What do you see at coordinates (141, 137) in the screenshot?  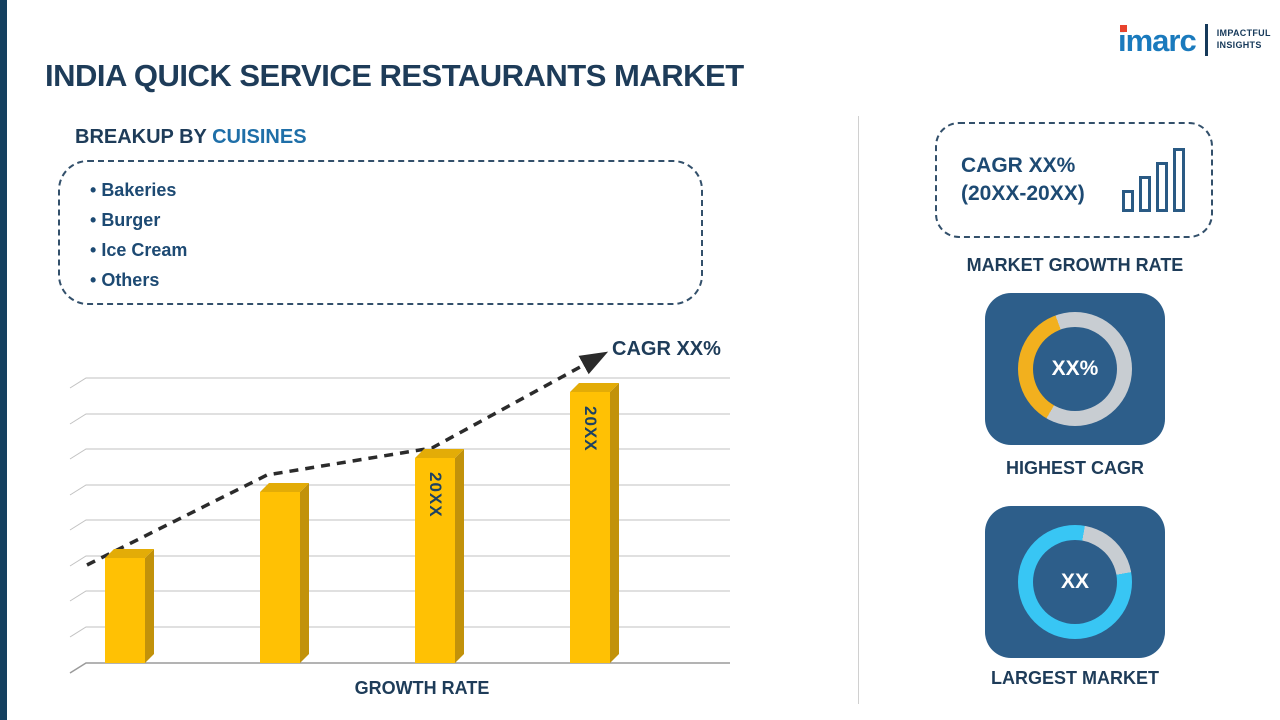 I see `breakup-heading-label: BREAKUP BY` at bounding box center [141, 137].